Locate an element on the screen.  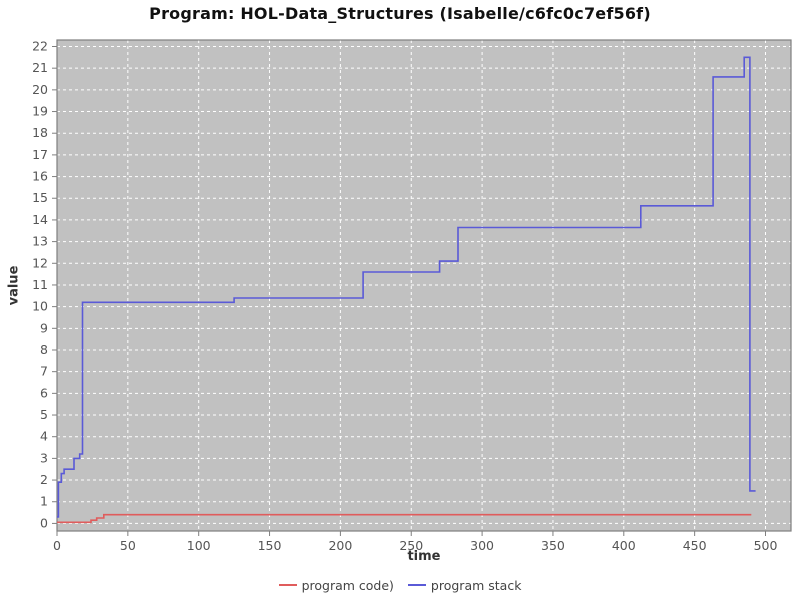
legend-item-program-stack: program stack is located at coordinates (464, 585).